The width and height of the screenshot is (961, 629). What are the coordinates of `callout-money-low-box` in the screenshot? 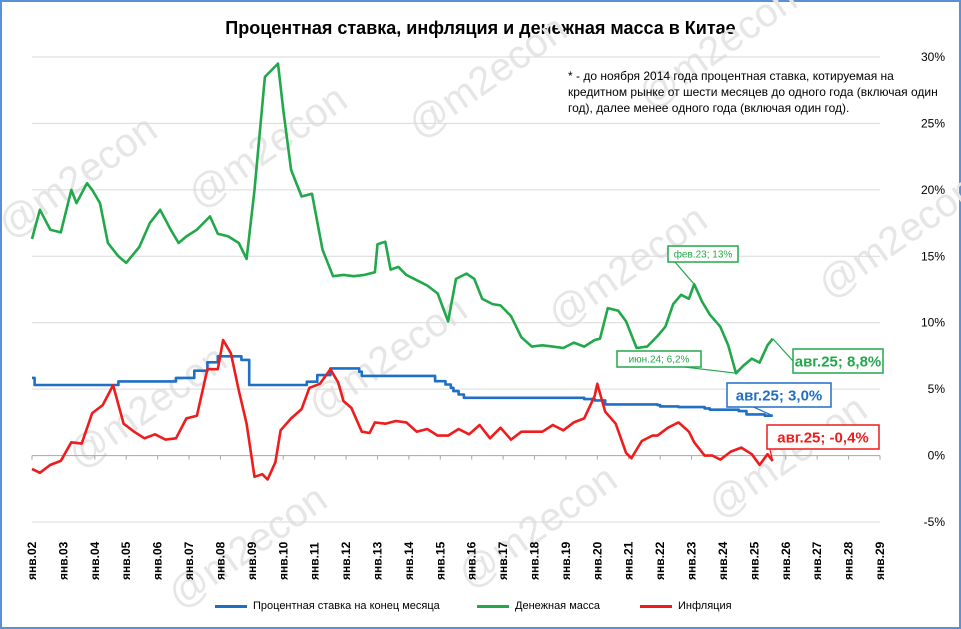 It's located at (659, 359).